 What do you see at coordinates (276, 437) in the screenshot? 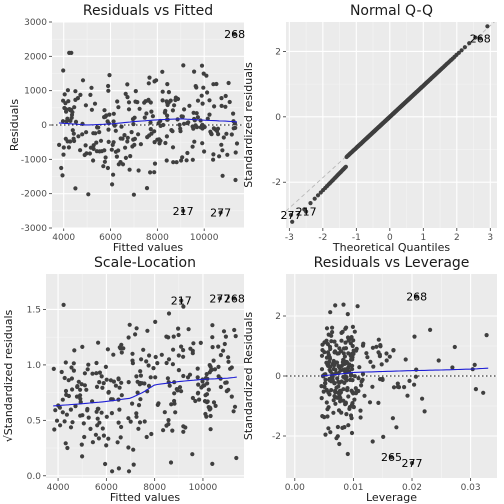
I see `y-tick-label: -2` at bounding box center [276, 437].